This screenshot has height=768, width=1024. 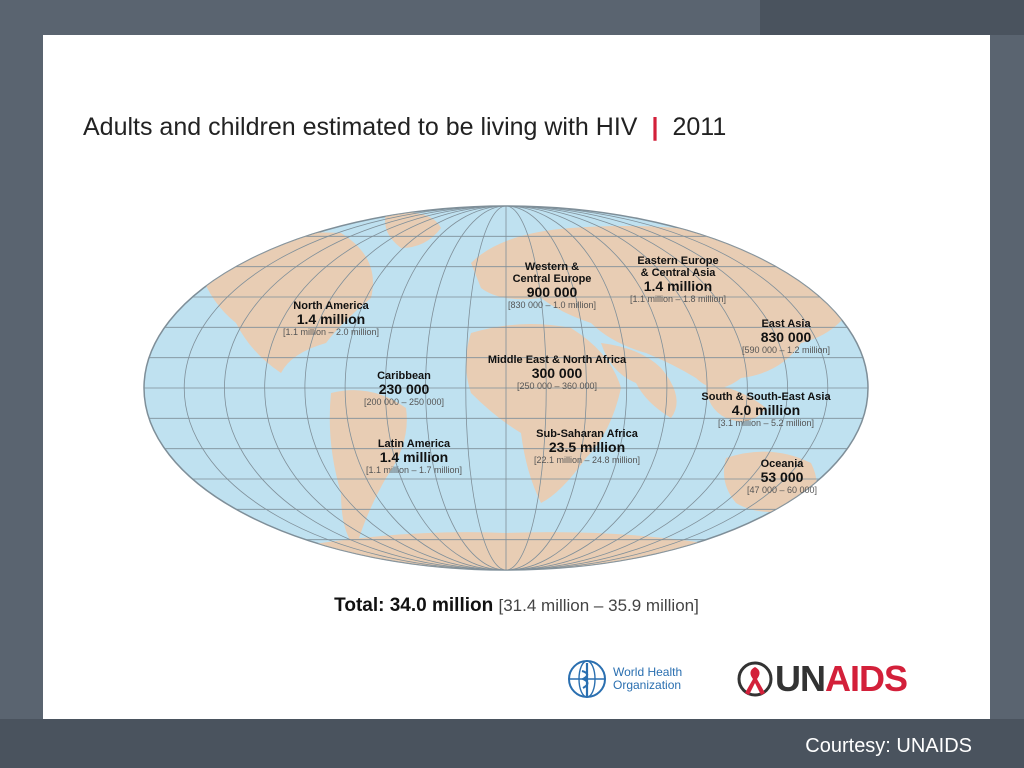 I want to click on unaids-logo: UNAIDS, so click(x=821, y=679).